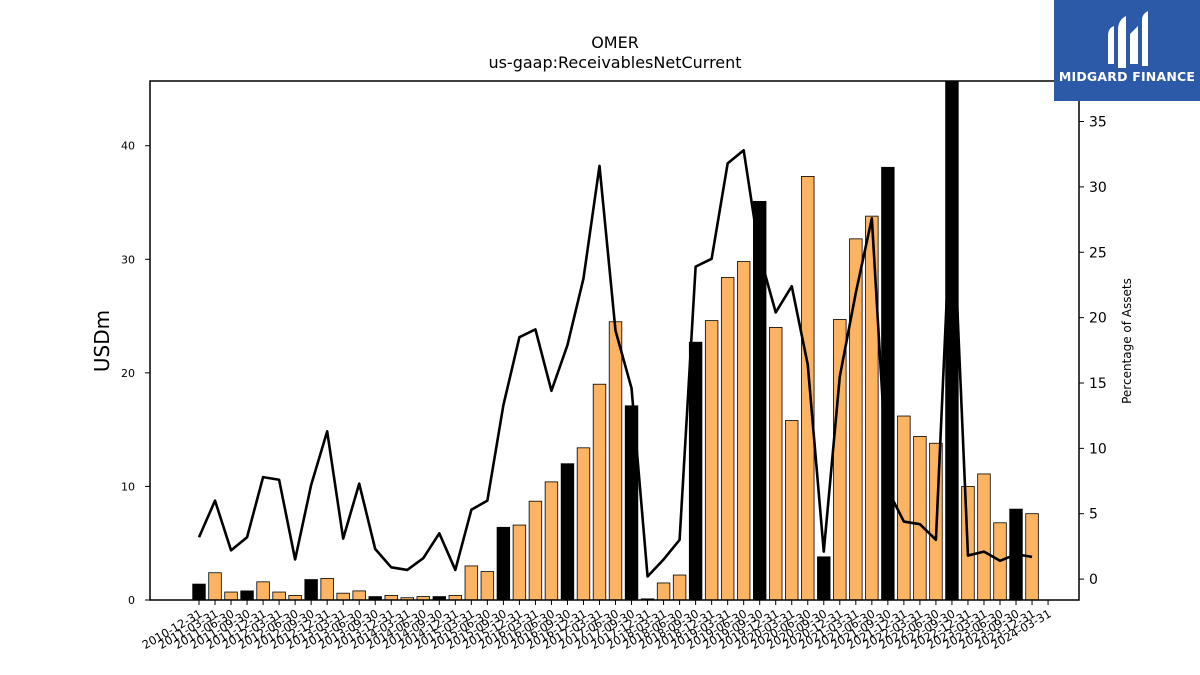 The height and width of the screenshot is (675, 1200). Describe the element at coordinates (102, 341) in the screenshot. I see `y-axis-label: USDm` at that location.